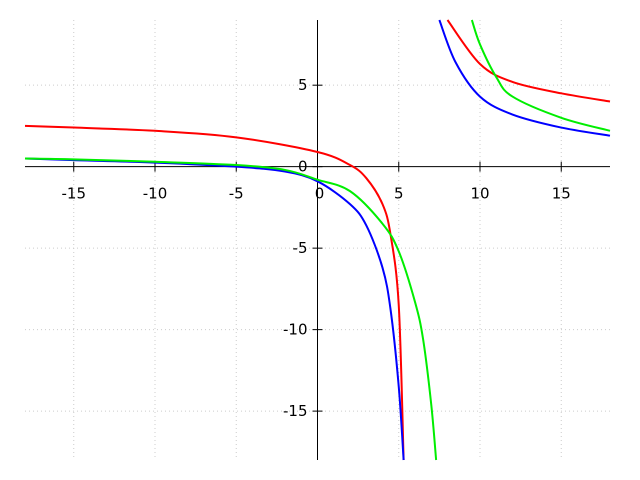 This screenshot has width=640, height=480. I want to click on y-tick-label: -15, so click(295, 411).